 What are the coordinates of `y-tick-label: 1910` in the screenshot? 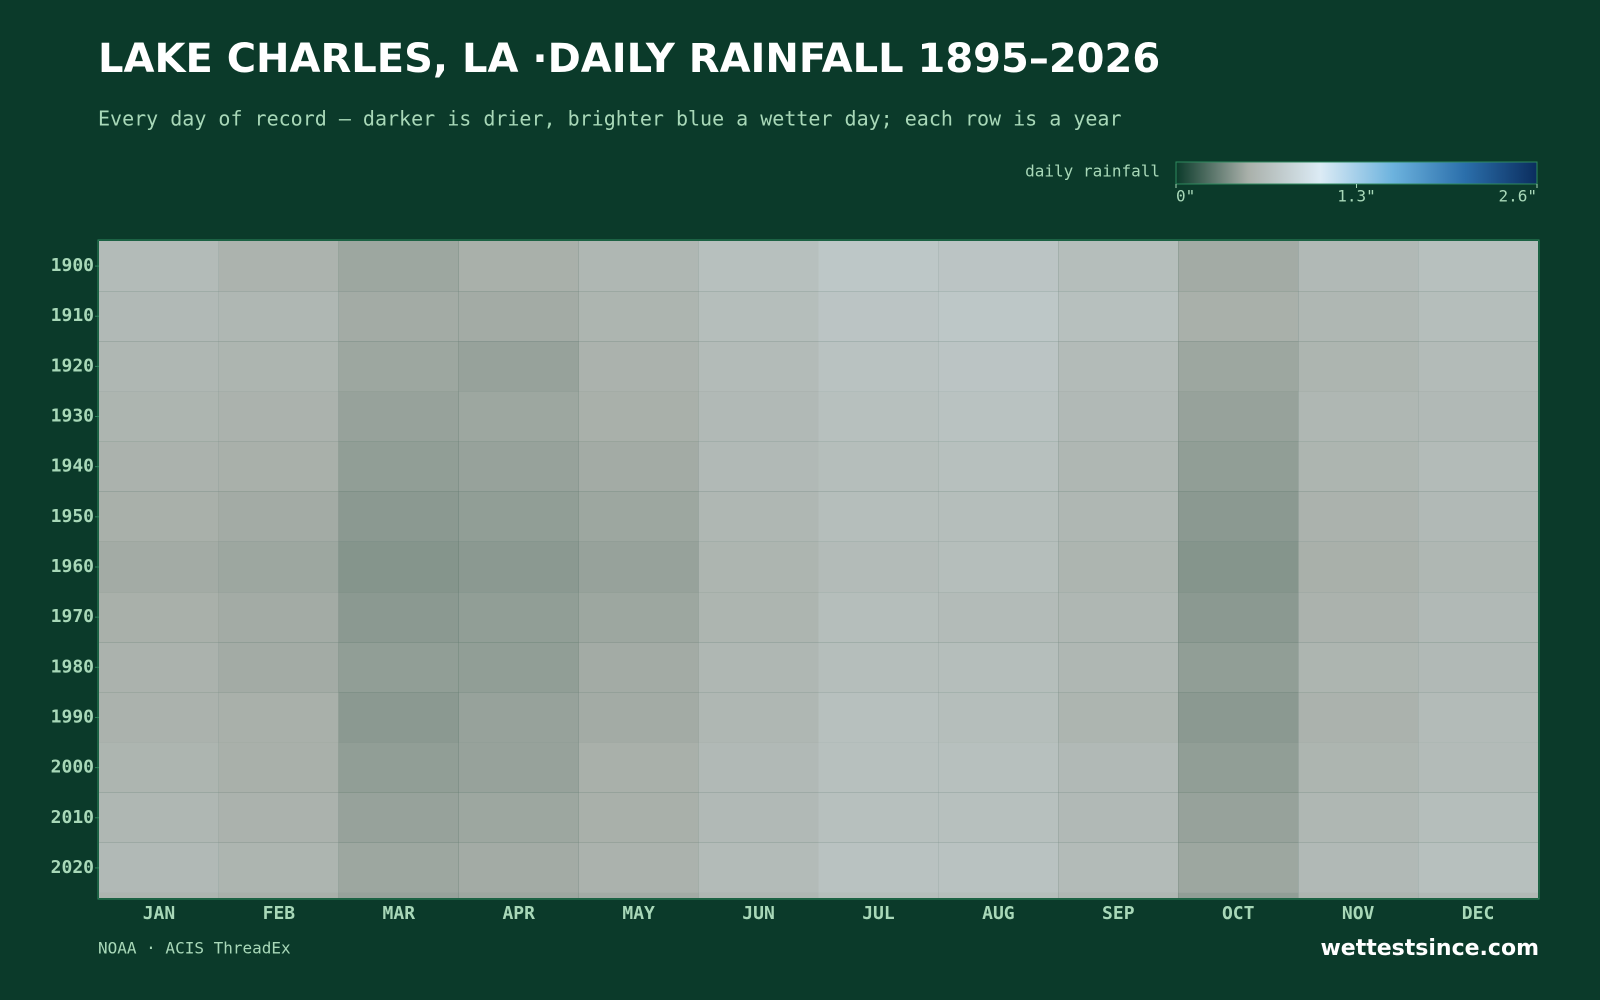 It's located at (72, 315).